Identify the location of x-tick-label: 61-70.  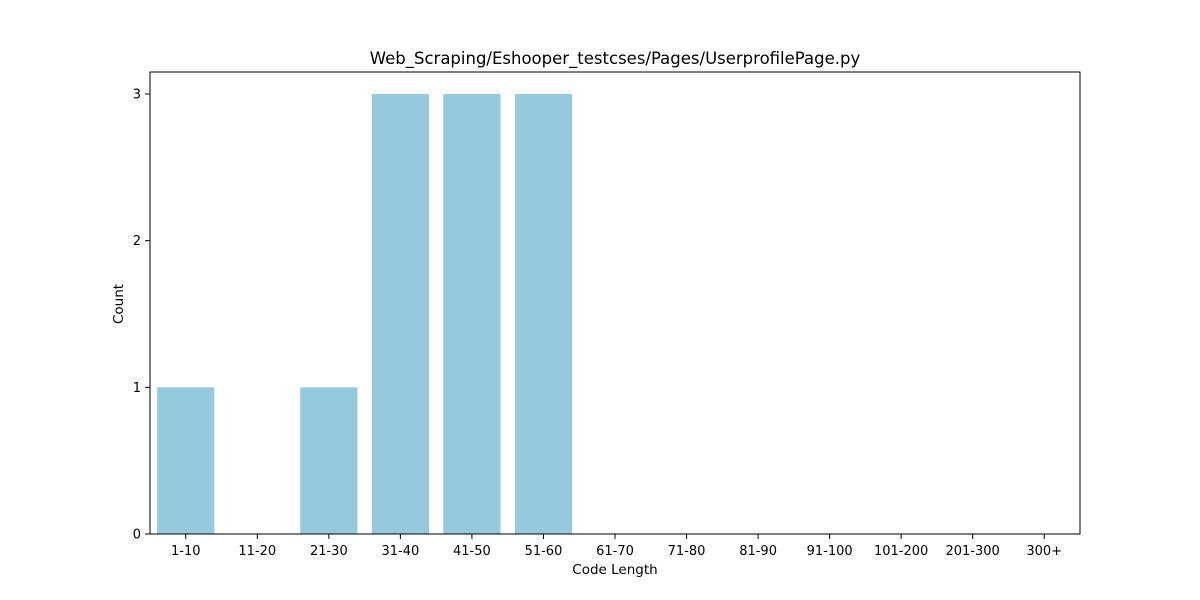
(615, 551).